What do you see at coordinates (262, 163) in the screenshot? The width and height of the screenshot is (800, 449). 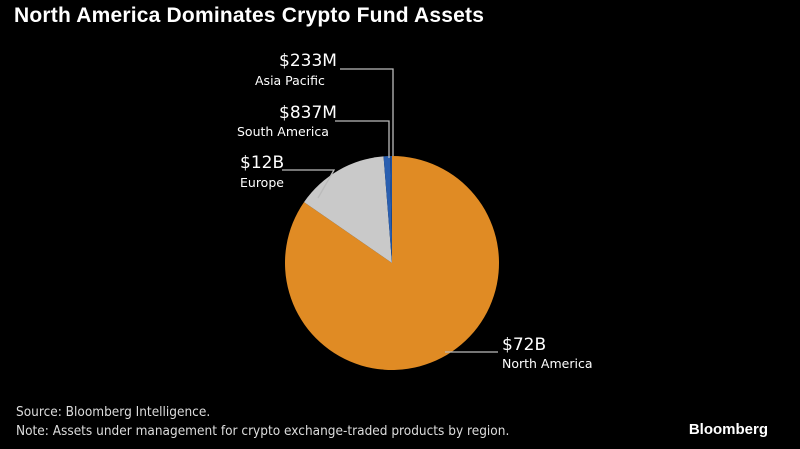 I see `value-label-europe: $12B` at bounding box center [262, 163].